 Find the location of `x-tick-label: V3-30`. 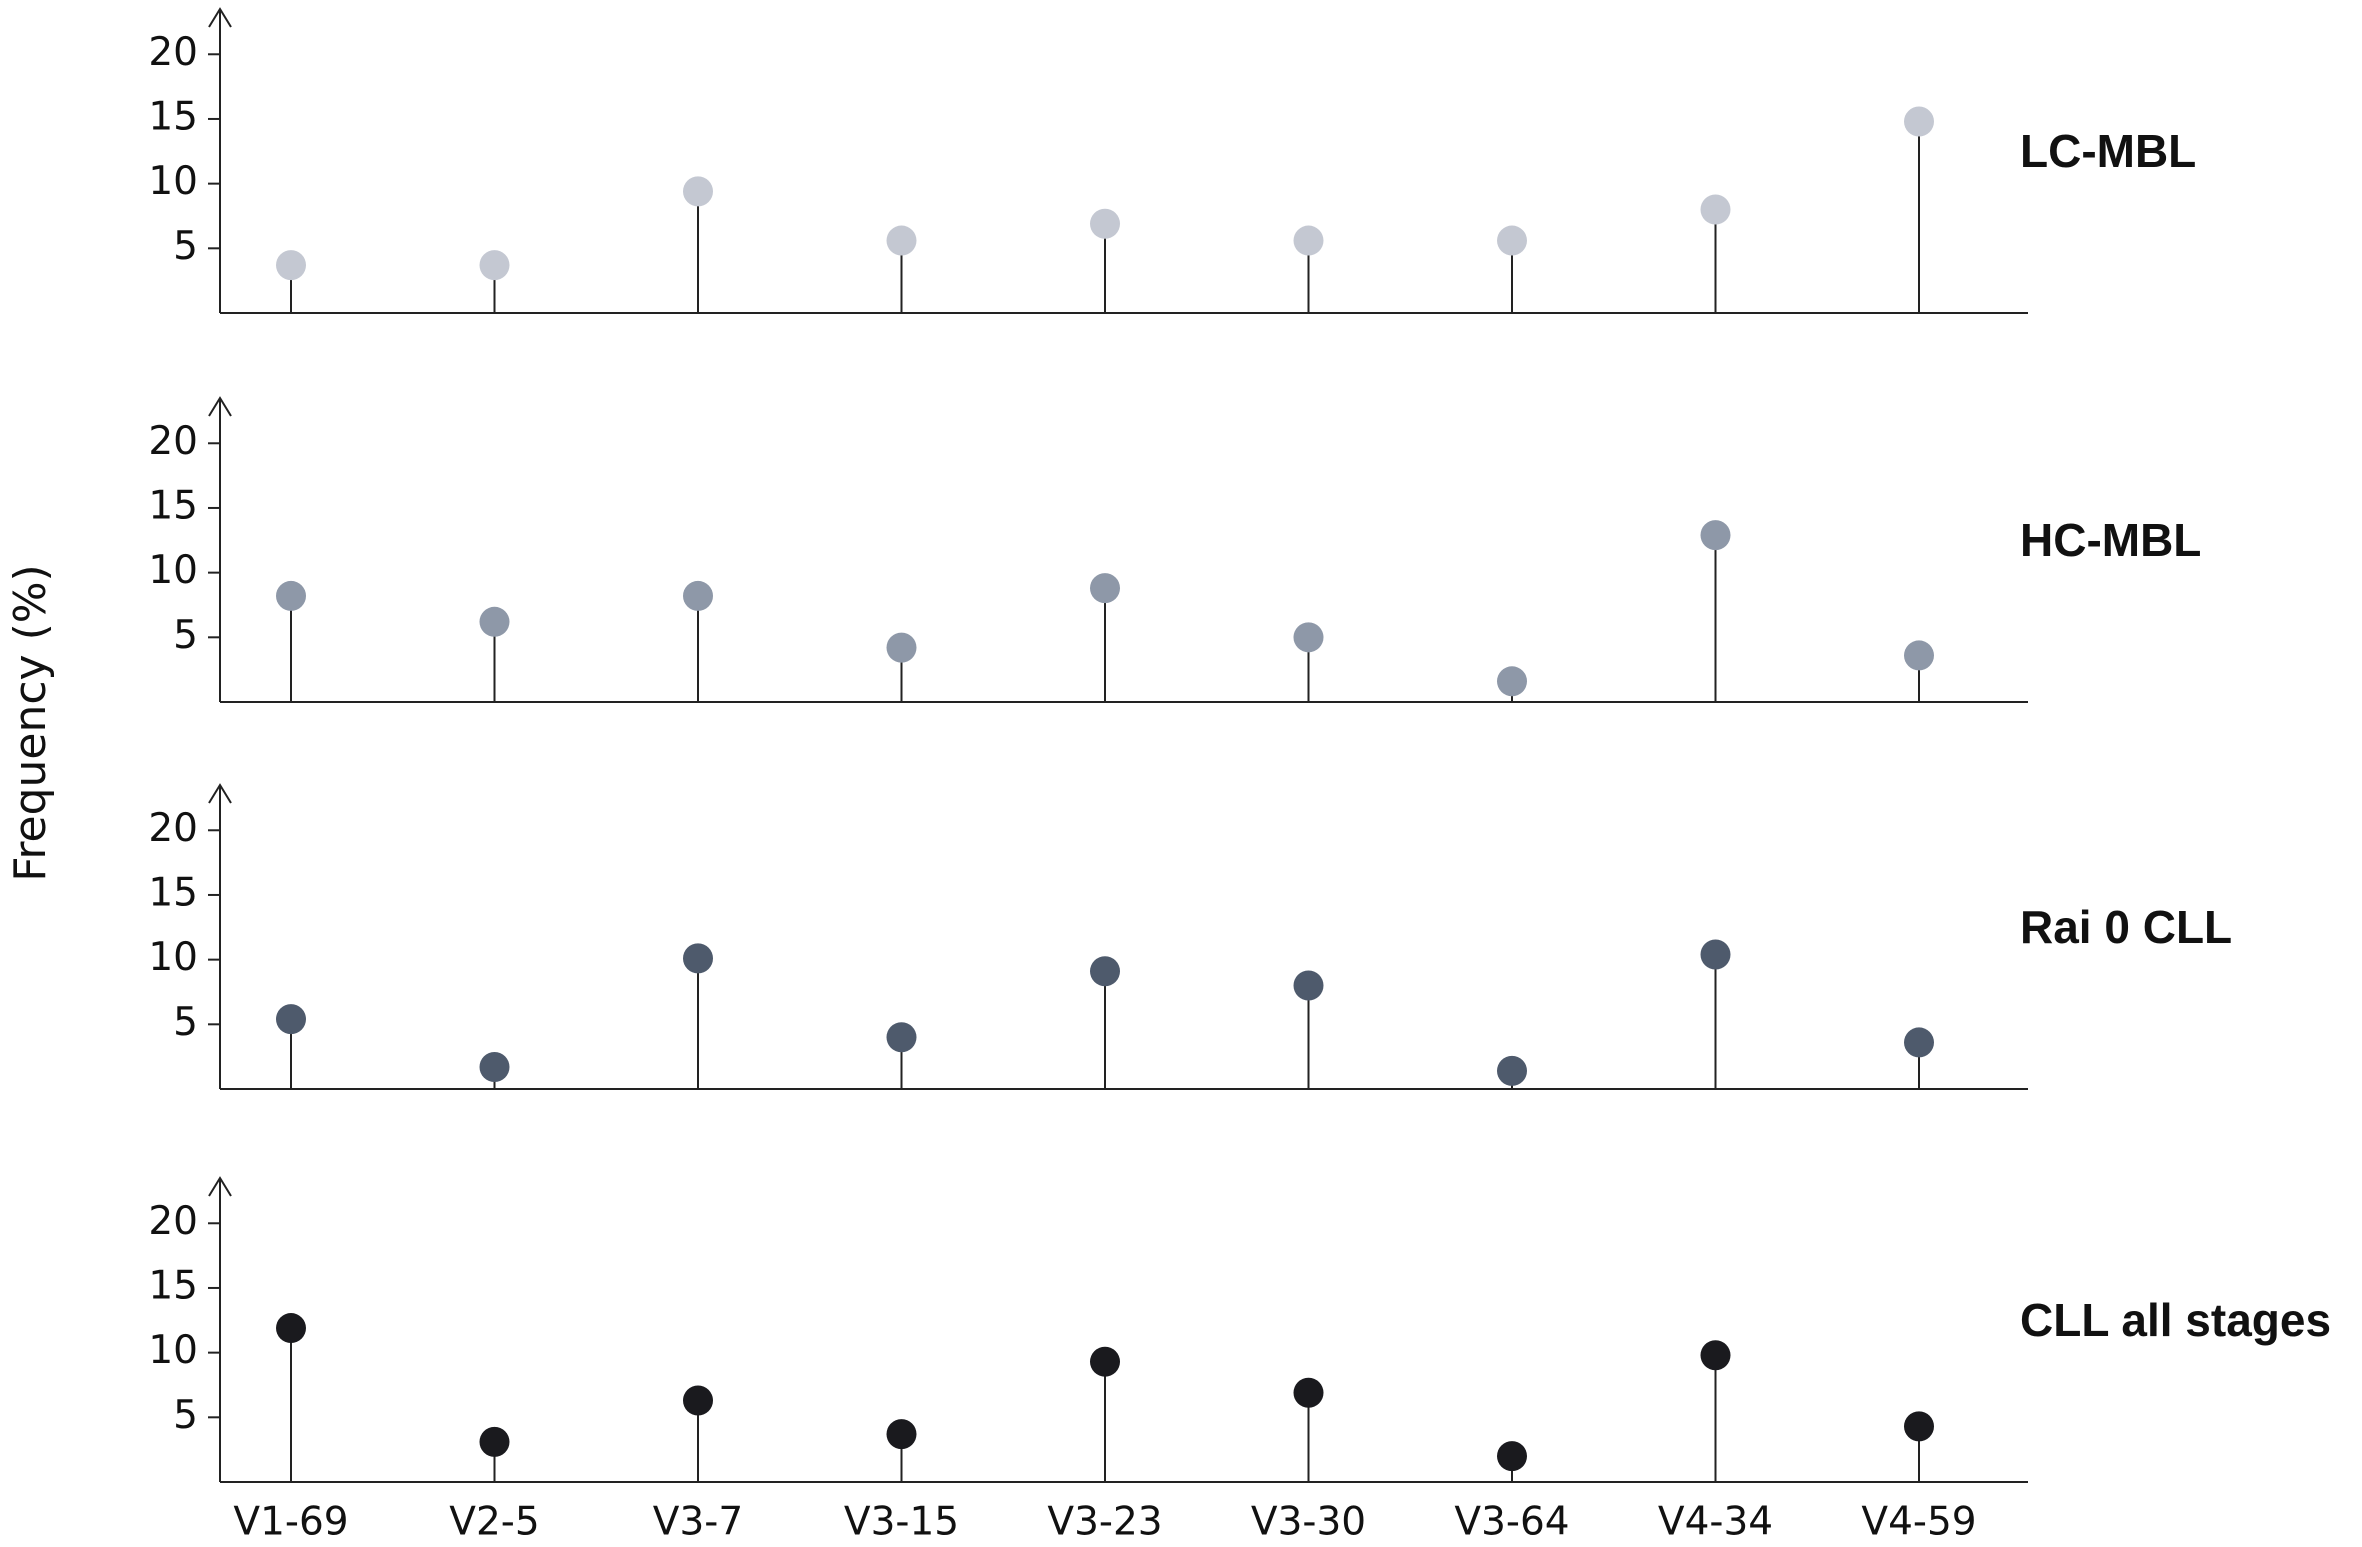

x-tick-label: V3-30 is located at coordinates (1308, 1522).